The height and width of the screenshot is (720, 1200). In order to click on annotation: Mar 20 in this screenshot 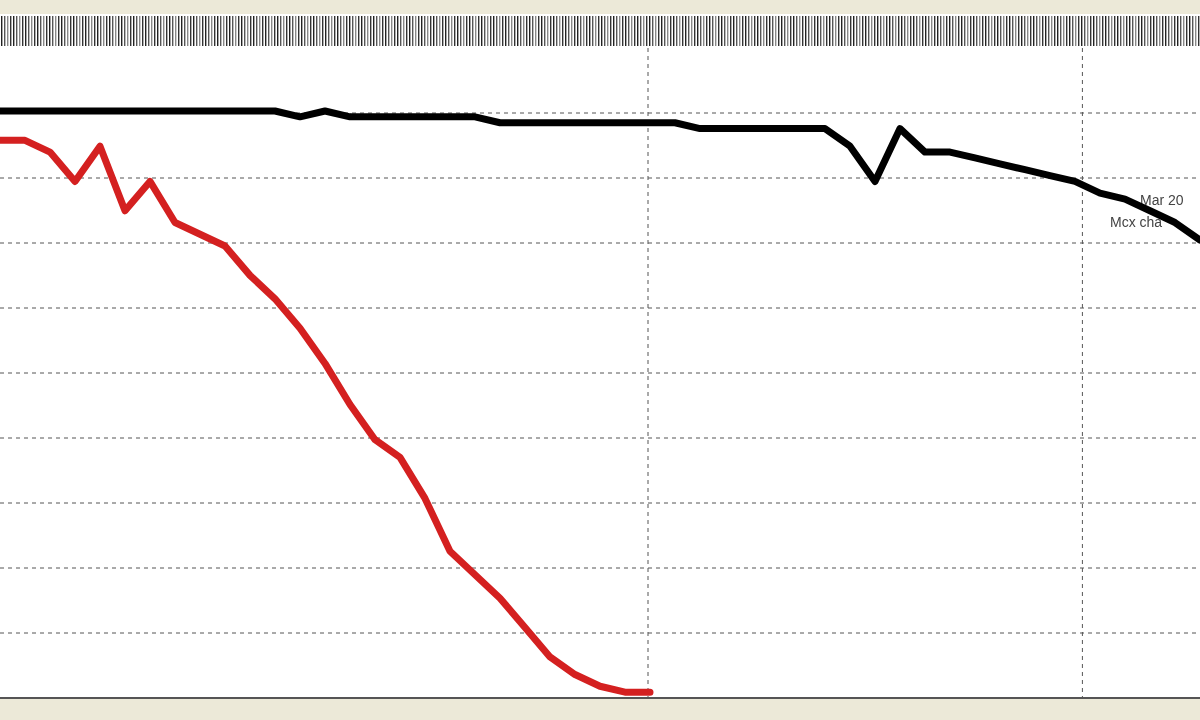, I will do `click(1162, 200)`.